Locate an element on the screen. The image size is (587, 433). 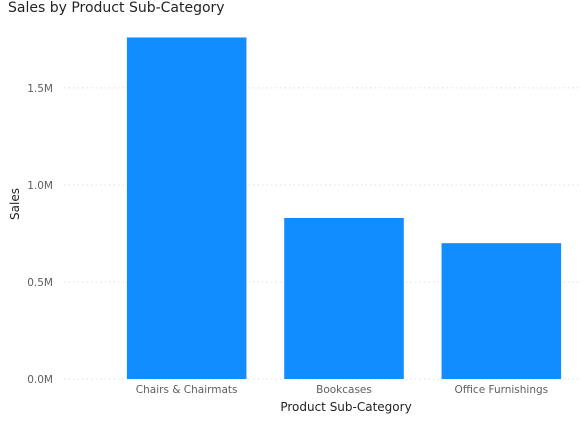
chart-title: Sales by Product Sub-Category is located at coordinates (116, 8).